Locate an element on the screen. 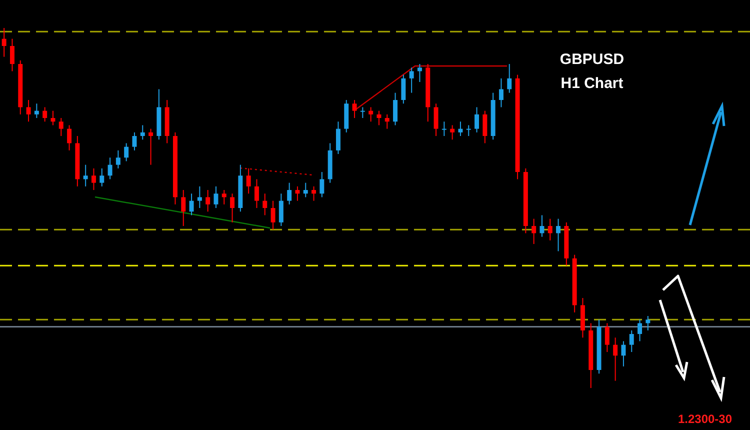 The width and height of the screenshot is (750, 430). text: 1.2300-30 is located at coordinates (705, 419).